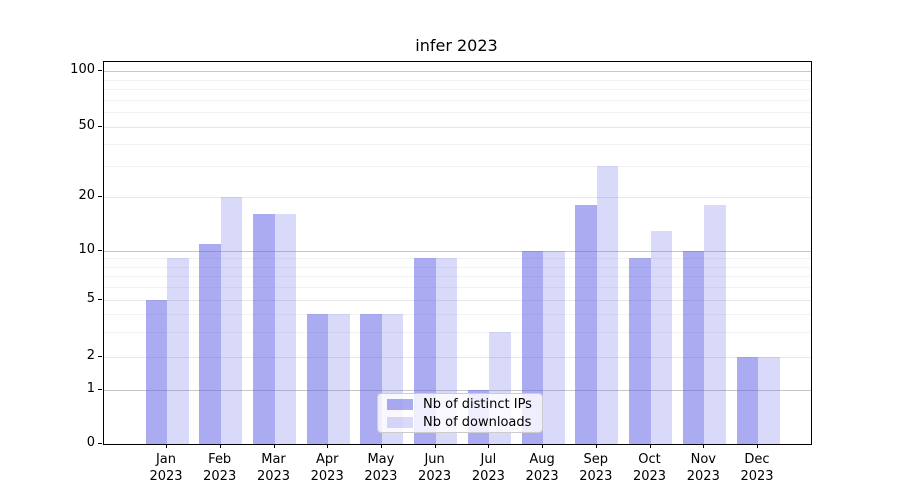  Describe the element at coordinates (435, 468) in the screenshot. I see `x-tick-label-jun-2023: Jun 2023` at that location.